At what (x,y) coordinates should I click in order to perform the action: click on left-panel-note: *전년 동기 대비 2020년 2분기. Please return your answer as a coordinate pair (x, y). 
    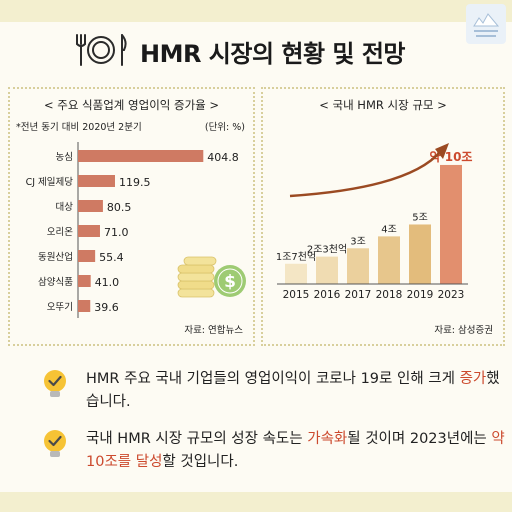
    Looking at the image, I should click on (79, 127).